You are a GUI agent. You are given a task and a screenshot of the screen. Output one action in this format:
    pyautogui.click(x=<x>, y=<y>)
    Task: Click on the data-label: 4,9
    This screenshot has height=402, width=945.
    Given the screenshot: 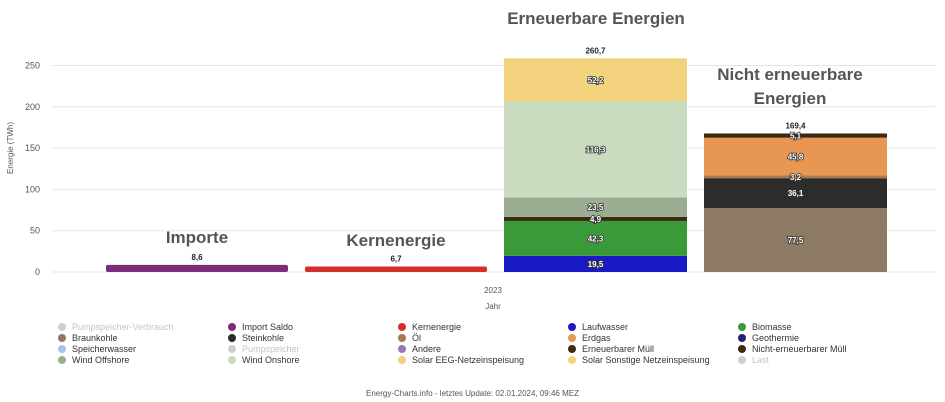 What is the action you would take?
    pyautogui.click(x=596, y=219)
    